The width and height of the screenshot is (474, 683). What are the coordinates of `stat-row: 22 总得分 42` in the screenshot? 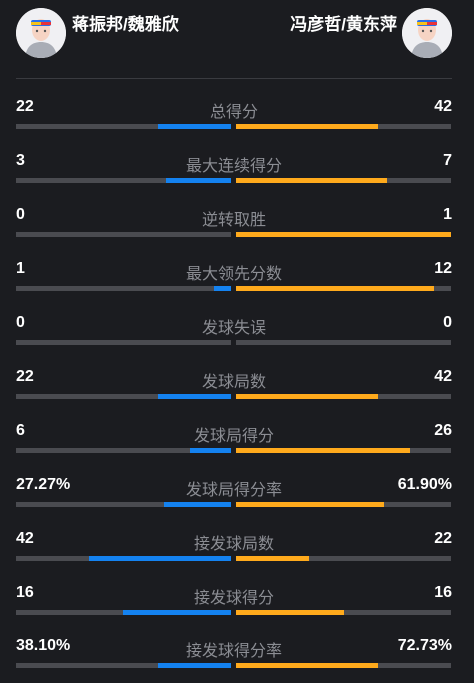 It's located at (234, 118).